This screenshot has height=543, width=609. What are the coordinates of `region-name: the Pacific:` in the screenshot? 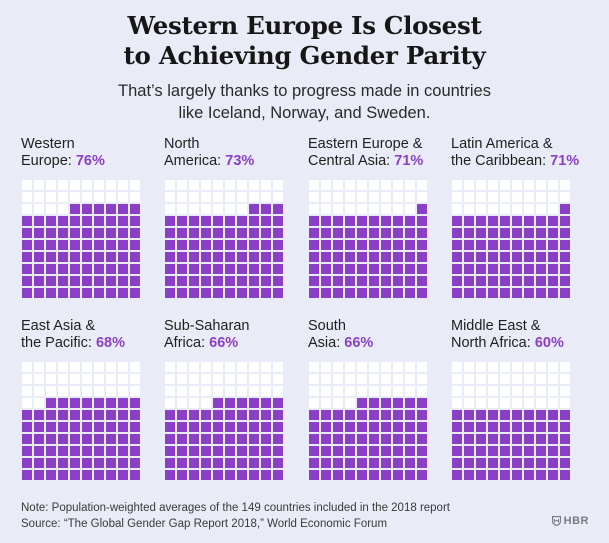 It's located at (58, 343).